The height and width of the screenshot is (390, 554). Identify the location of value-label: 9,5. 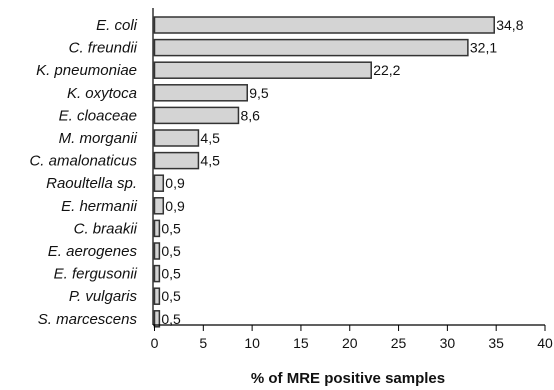
(259, 93).